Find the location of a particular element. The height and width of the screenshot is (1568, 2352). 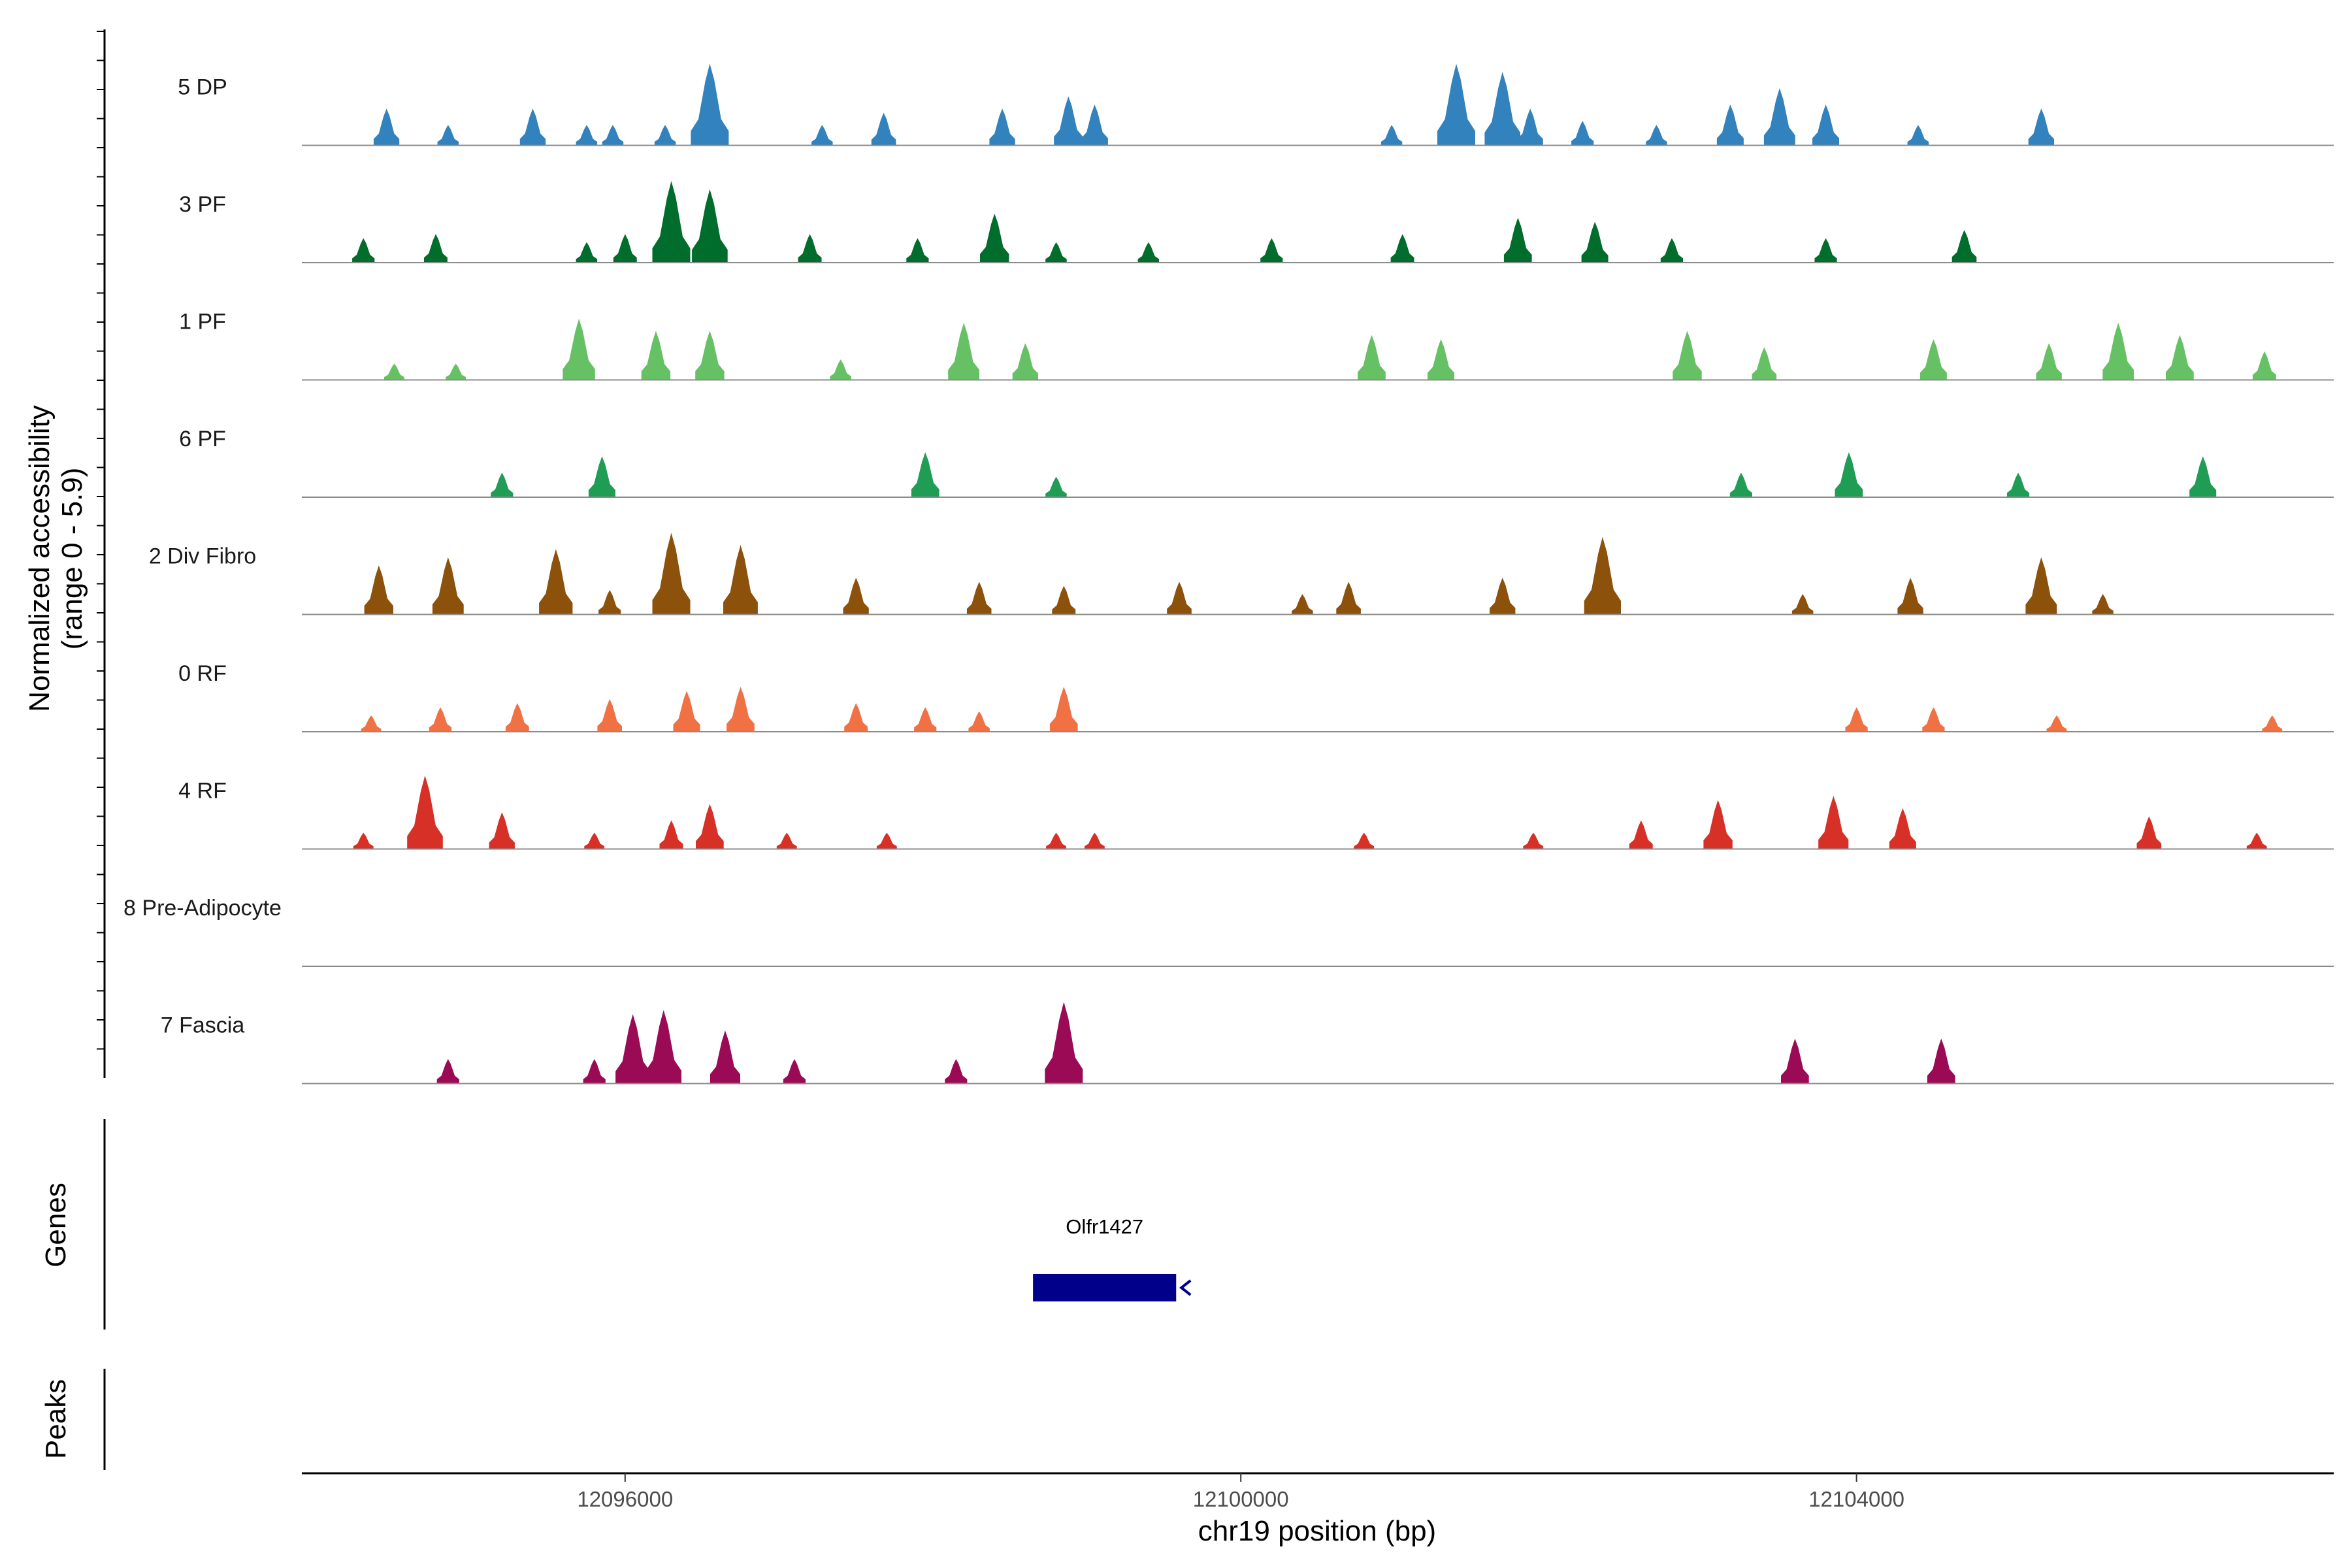

track-label: 8 Pre-Adipocyte is located at coordinates (202, 908).